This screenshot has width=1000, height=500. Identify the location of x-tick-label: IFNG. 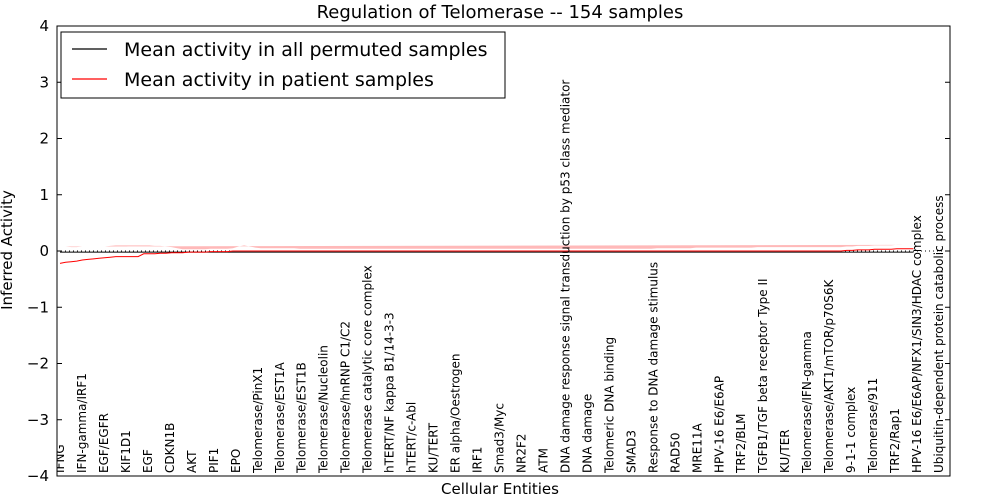
(60, 458).